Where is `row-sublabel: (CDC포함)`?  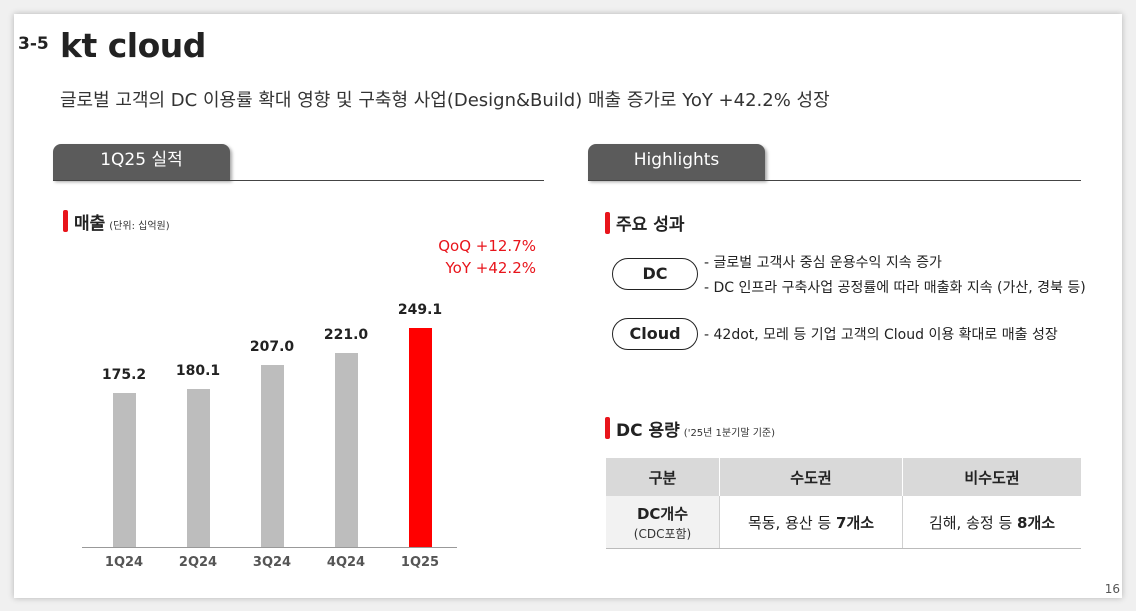 row-sublabel: (CDC포함) is located at coordinates (662, 533).